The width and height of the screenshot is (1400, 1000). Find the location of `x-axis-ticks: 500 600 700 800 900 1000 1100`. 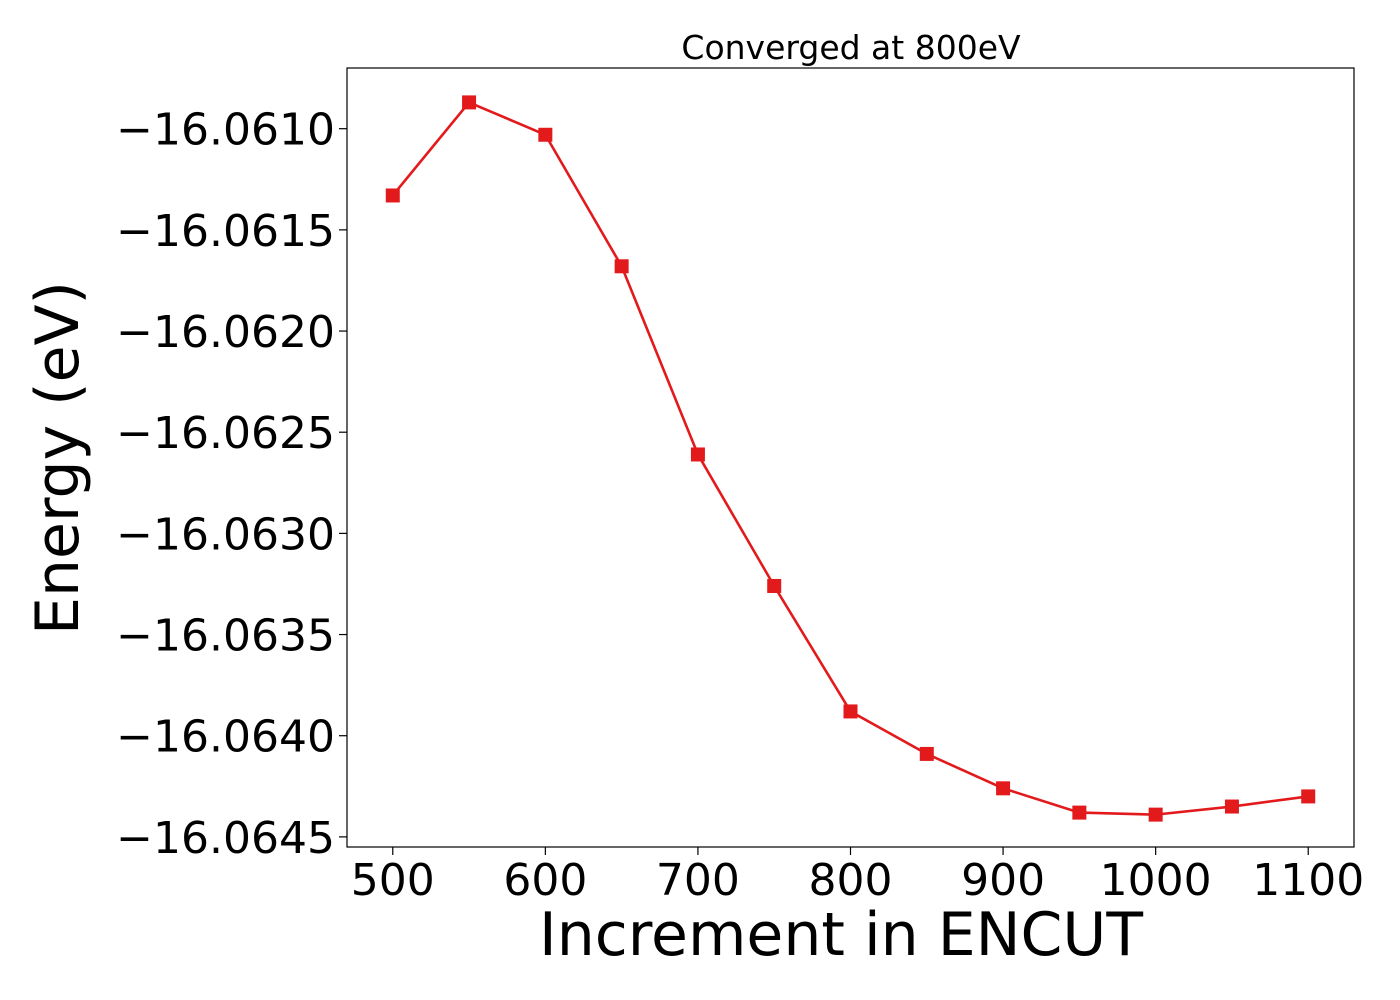

x-axis-ticks: 500 600 700 800 900 1000 1100 is located at coordinates (857, 876).